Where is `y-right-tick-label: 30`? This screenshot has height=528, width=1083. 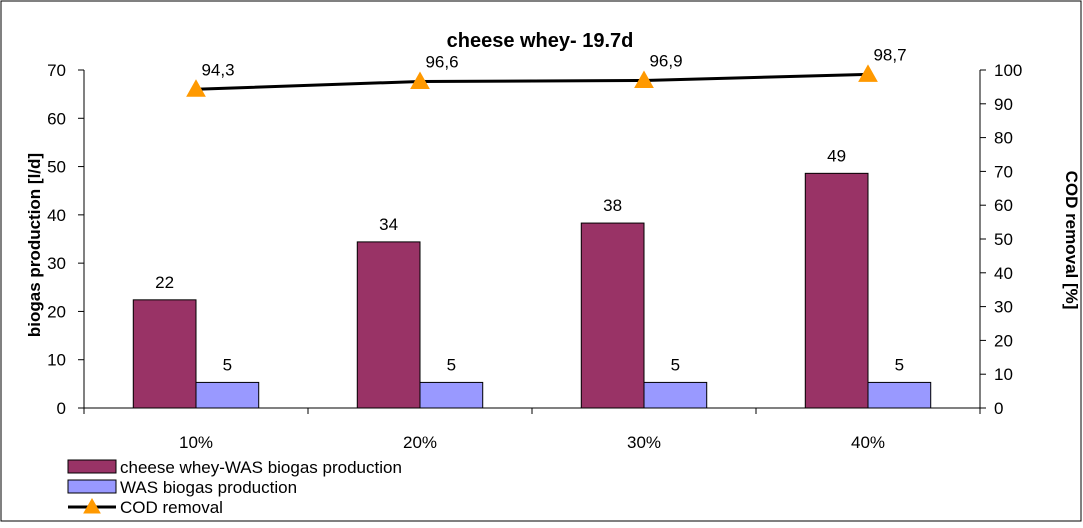
y-right-tick-label: 30 is located at coordinates (1003, 307).